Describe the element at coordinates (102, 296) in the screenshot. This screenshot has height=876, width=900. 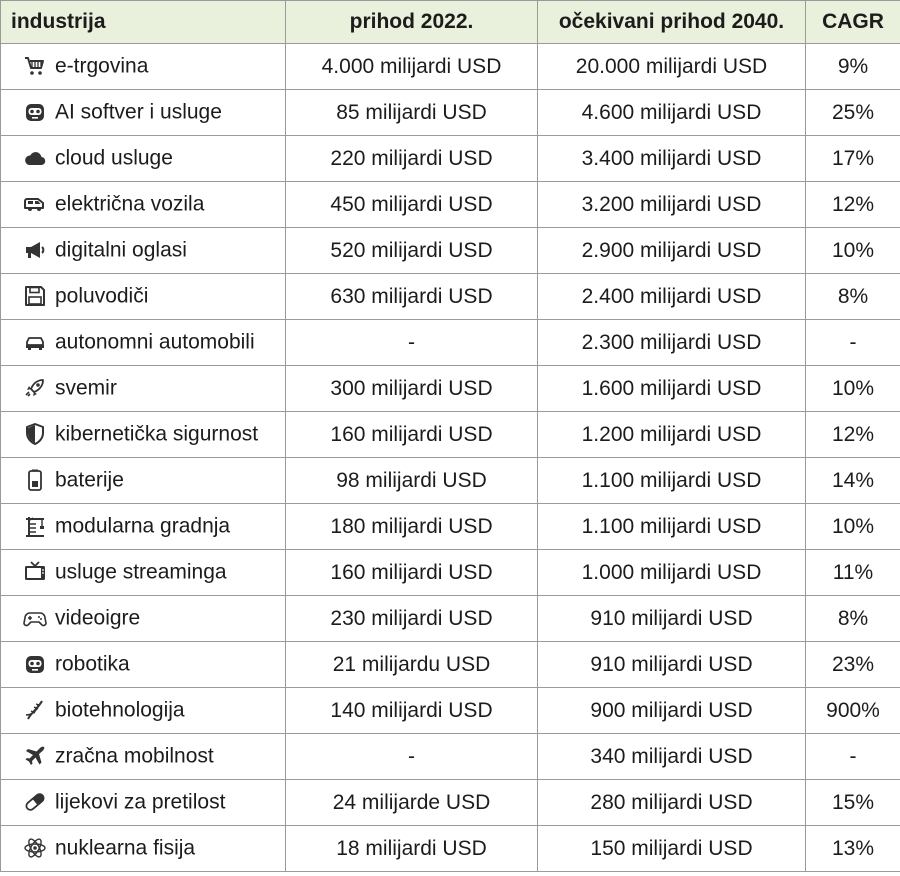
I see `industry-name: poluvodiči` at that location.